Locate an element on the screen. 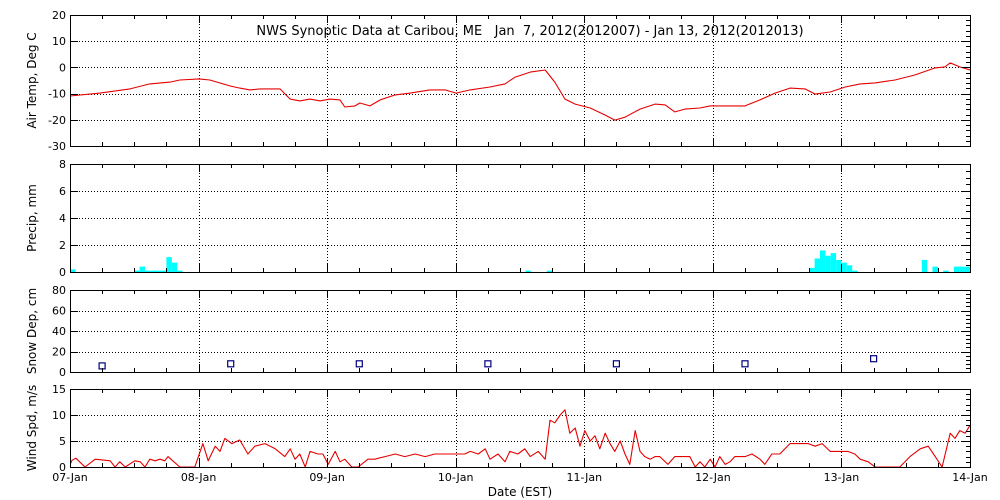  x-tick-label: 11-Jan is located at coordinates (585, 477).